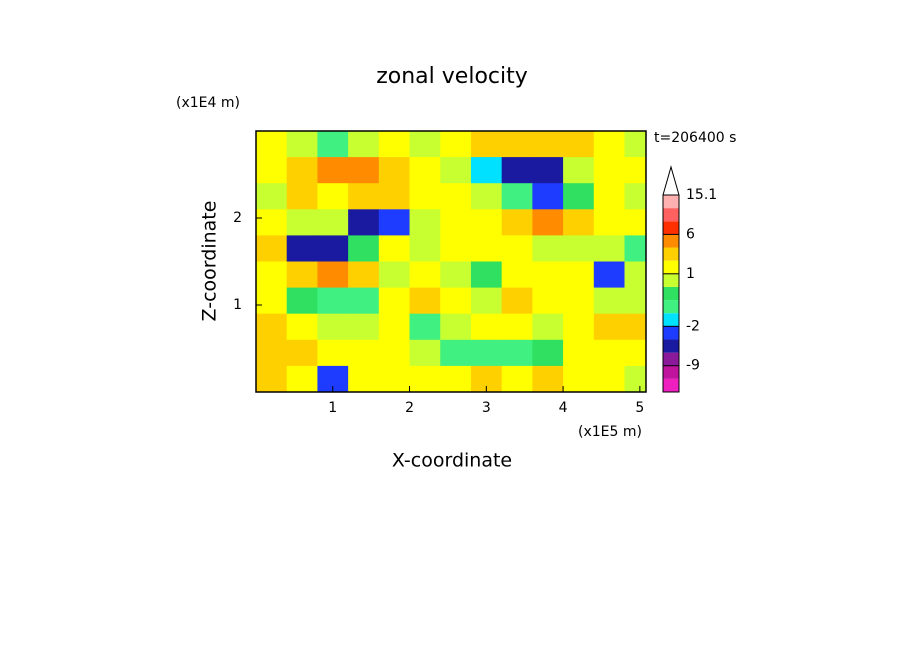 The width and height of the screenshot is (904, 654). What do you see at coordinates (563, 408) in the screenshot?
I see `x-tick-label: 4` at bounding box center [563, 408].